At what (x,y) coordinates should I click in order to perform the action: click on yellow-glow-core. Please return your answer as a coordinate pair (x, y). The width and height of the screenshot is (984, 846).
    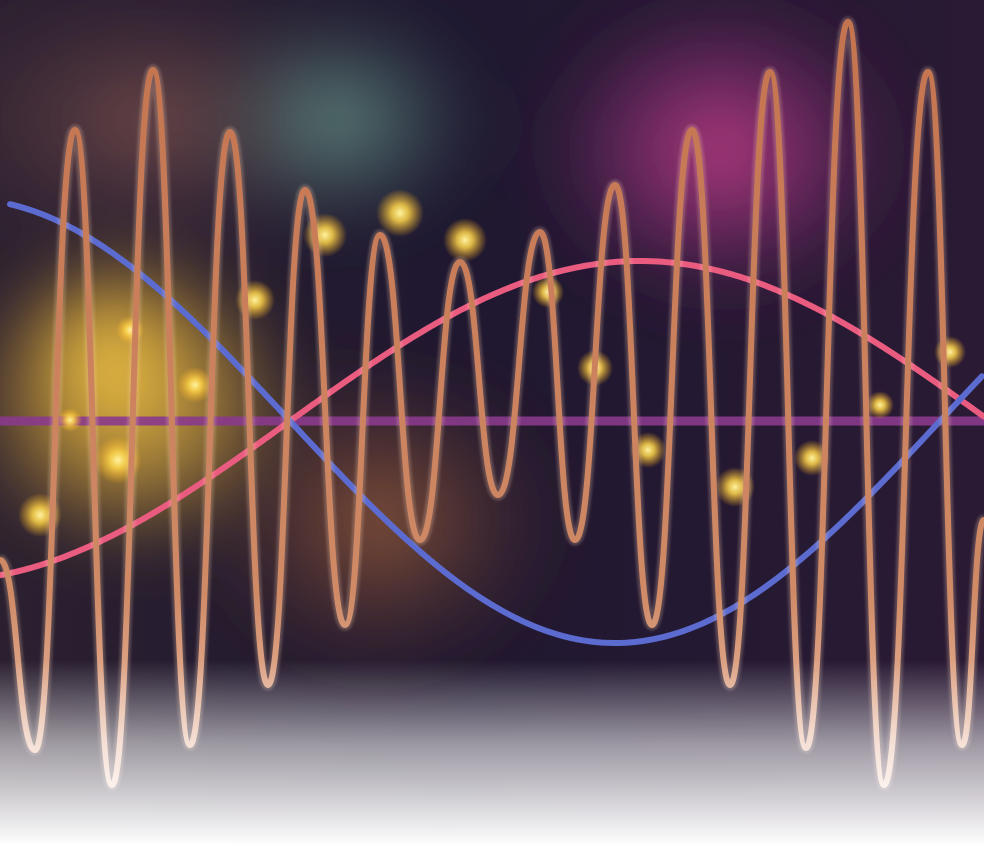
    Looking at the image, I should click on (110, 360).